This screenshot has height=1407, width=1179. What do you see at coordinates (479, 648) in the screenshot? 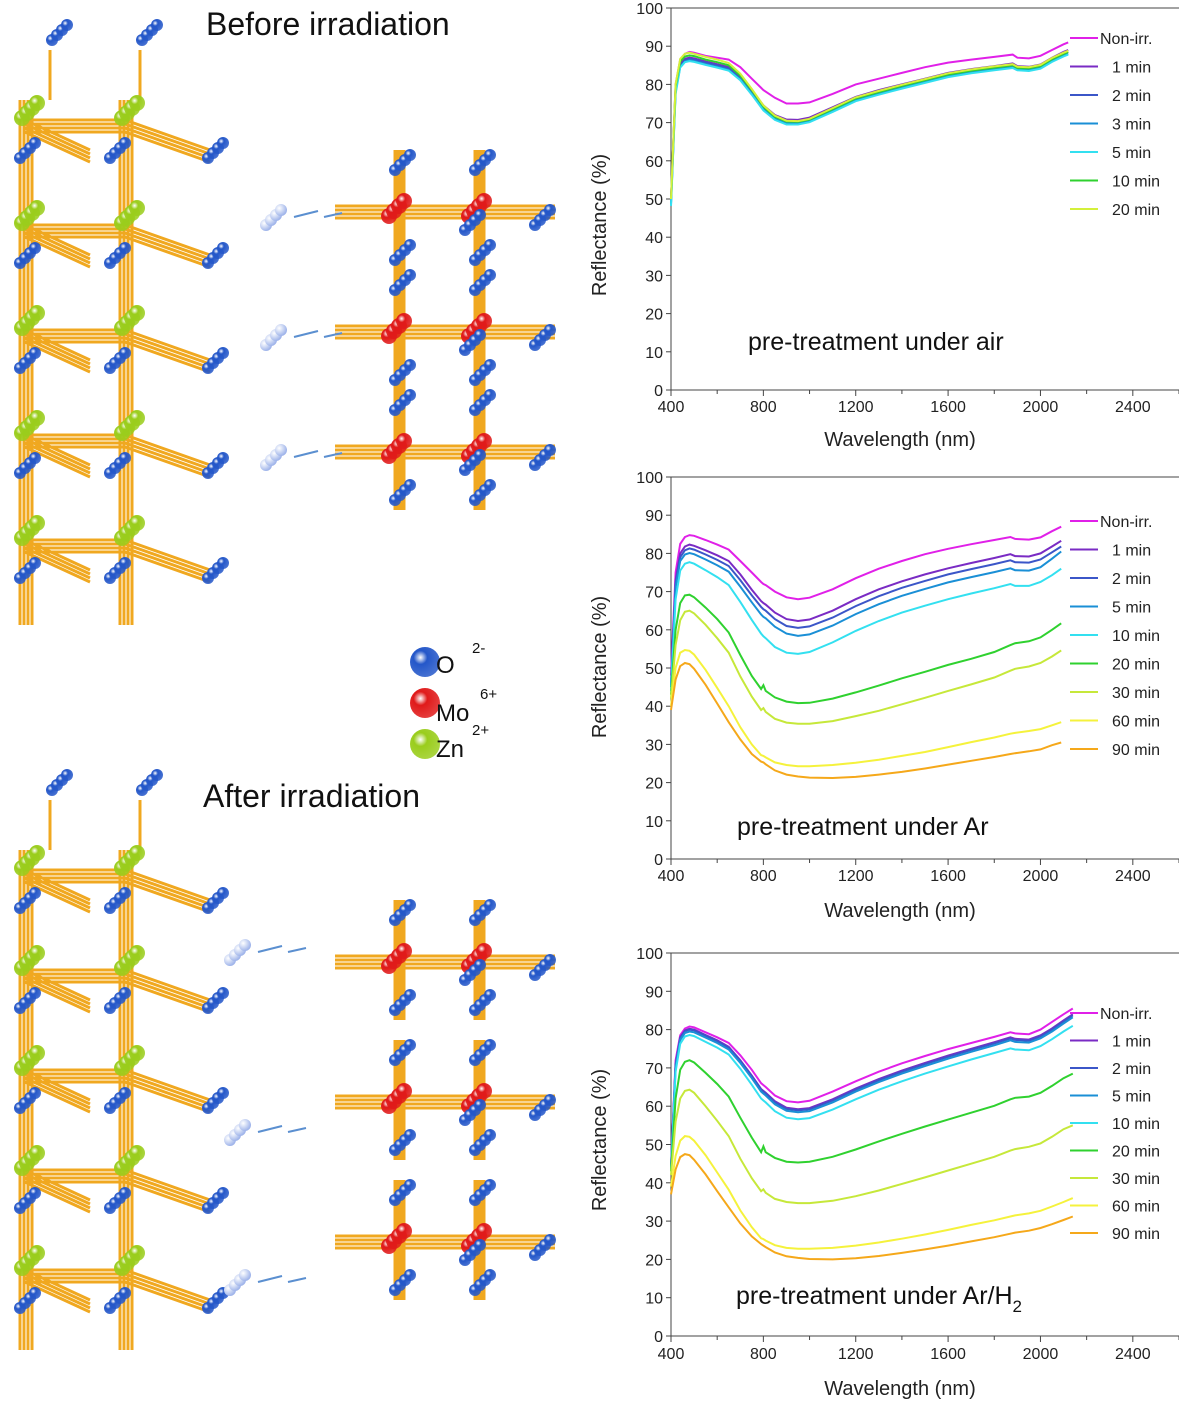
I see `ion-charge-oxygen: 2-` at bounding box center [479, 648].